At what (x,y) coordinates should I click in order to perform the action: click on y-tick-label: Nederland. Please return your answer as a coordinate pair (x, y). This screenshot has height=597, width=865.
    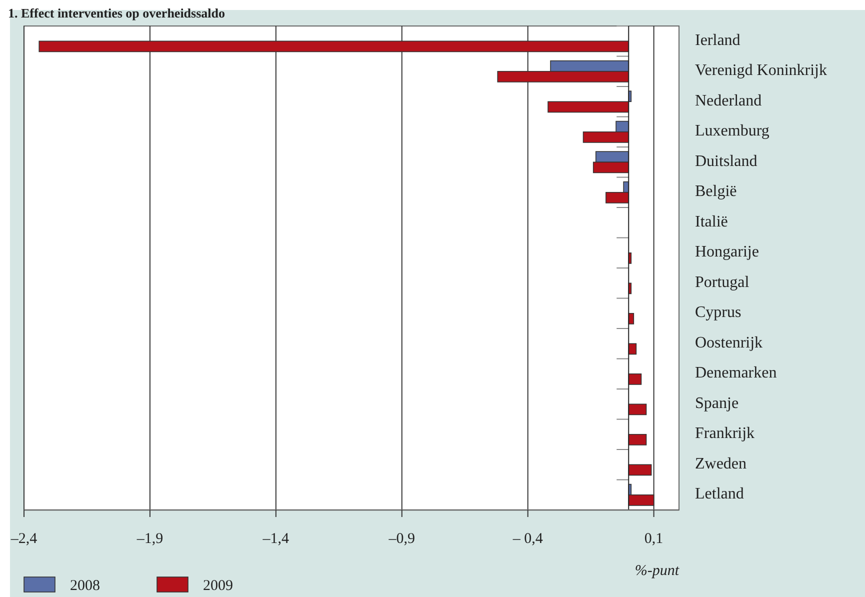
    Looking at the image, I should click on (728, 101).